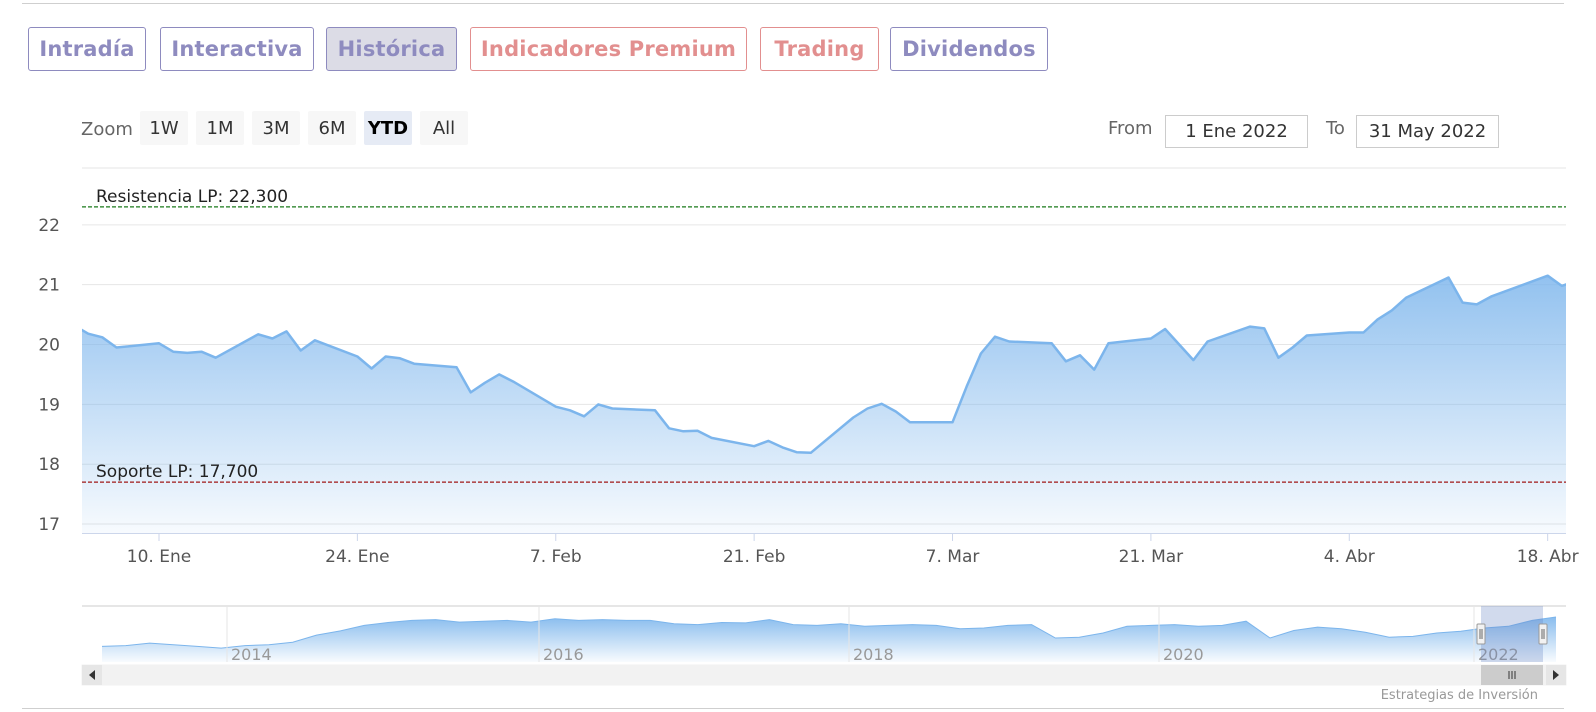 Image resolution: width=1596 pixels, height=712 pixels. What do you see at coordinates (49, 405) in the screenshot?
I see `y-tick-label: 19` at bounding box center [49, 405].